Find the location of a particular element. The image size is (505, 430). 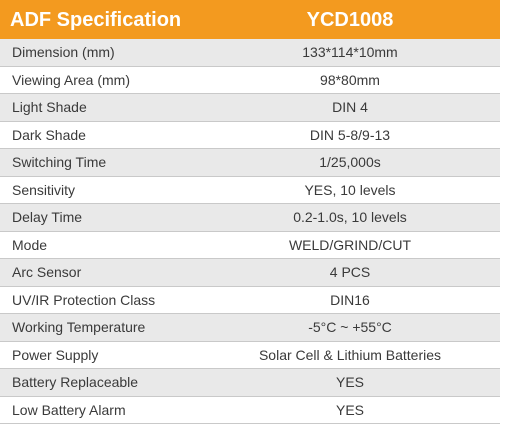

spec-label: Sensitivity is located at coordinates (44, 189).